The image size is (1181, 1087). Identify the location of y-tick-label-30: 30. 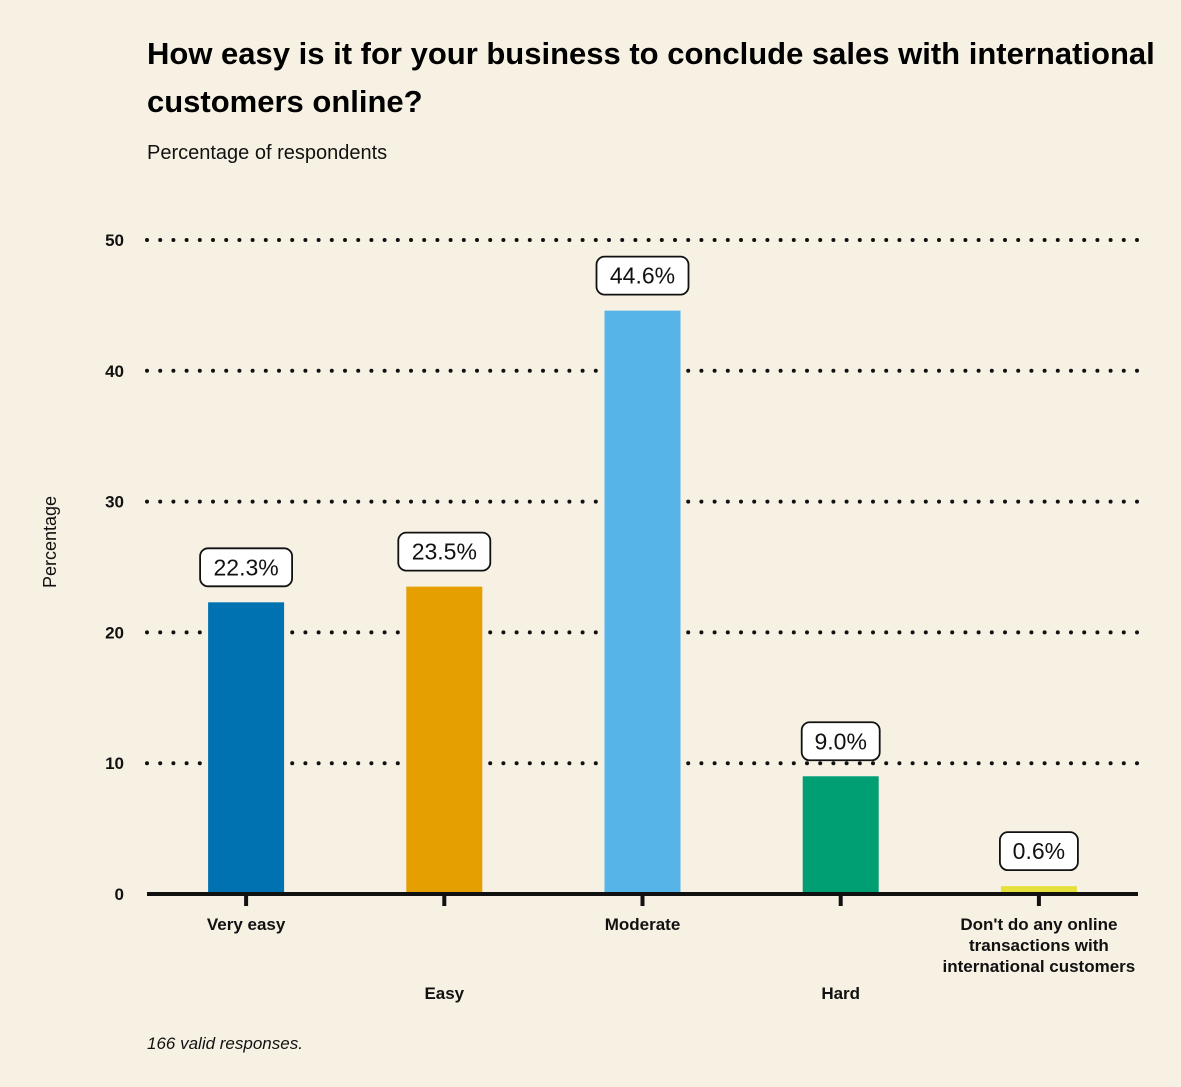
(114, 502).